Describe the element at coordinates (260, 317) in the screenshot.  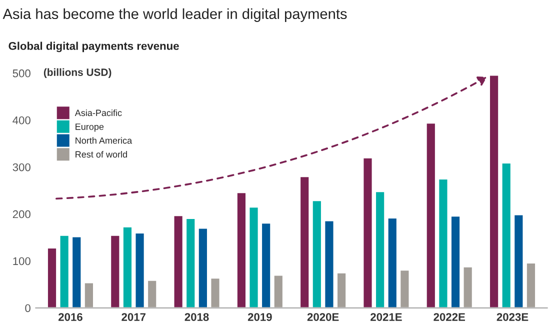
I see `x-tick-label: 2019` at that location.